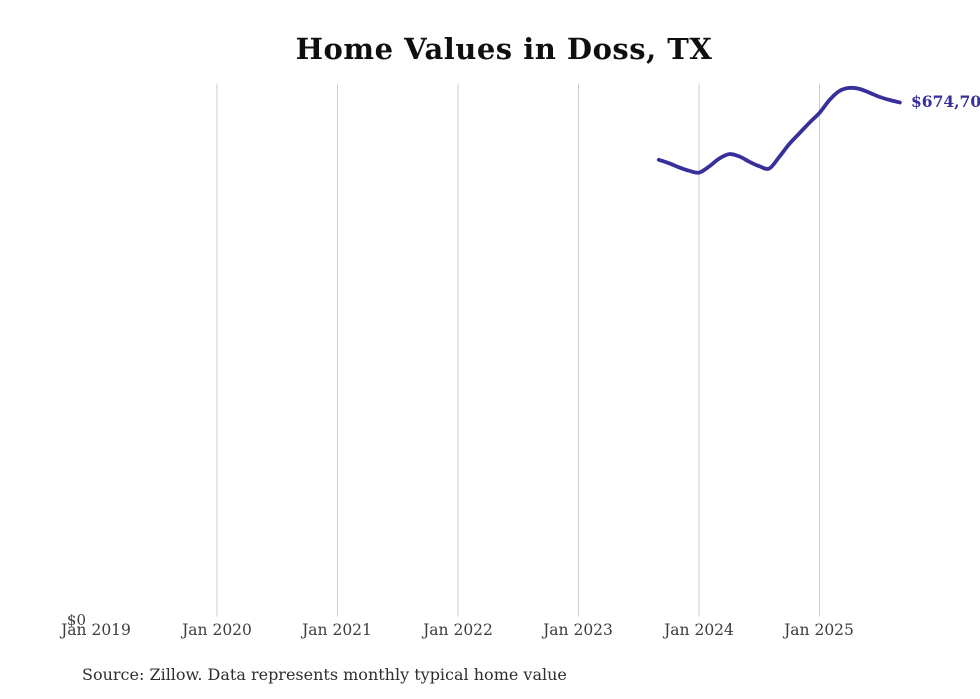 The height and width of the screenshot is (699, 980). What do you see at coordinates (96, 630) in the screenshot?
I see `x-tick-jan-2019: Jan 2019` at bounding box center [96, 630].